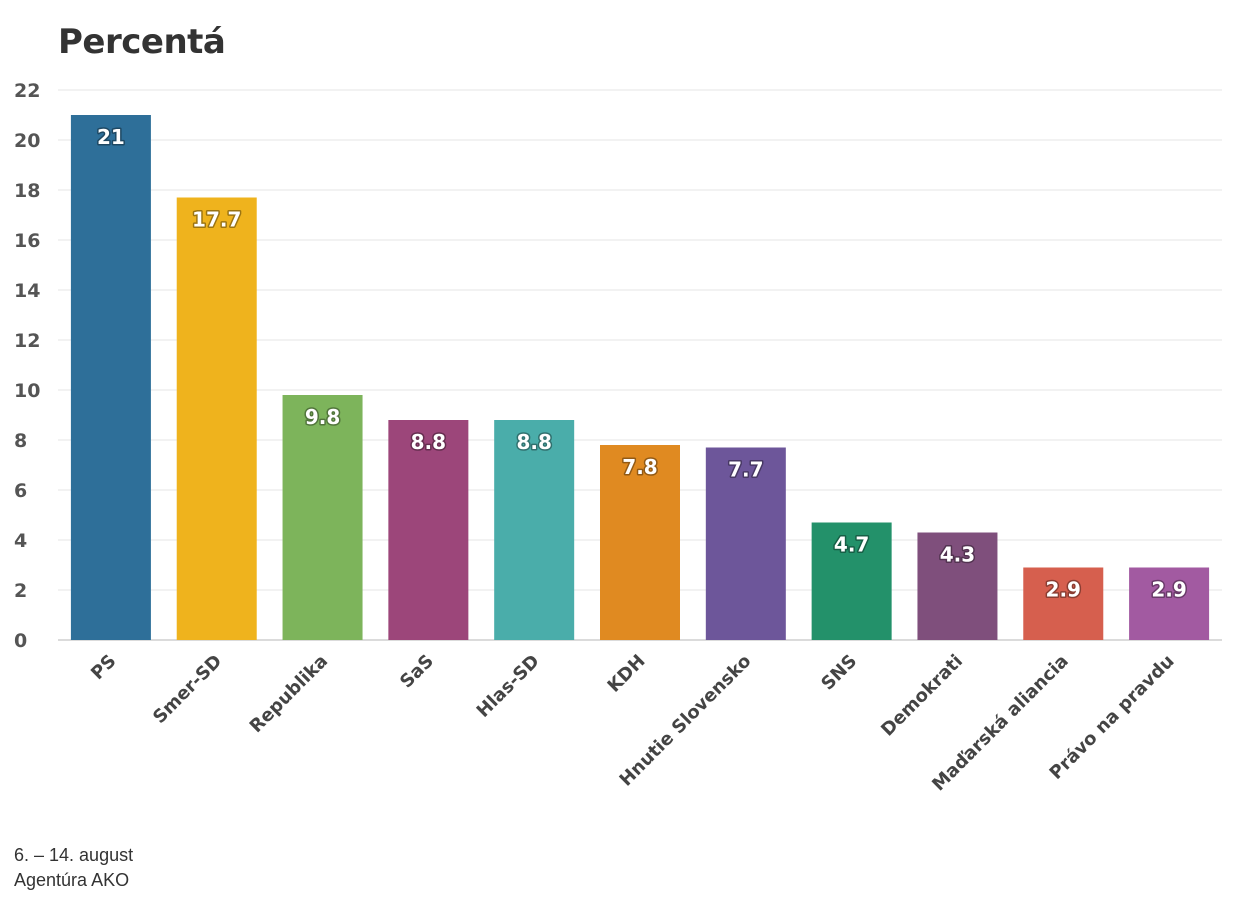 The image size is (1250, 903). What do you see at coordinates (508, 686) in the screenshot?
I see `x-tick-label: Hlas-SD` at bounding box center [508, 686].